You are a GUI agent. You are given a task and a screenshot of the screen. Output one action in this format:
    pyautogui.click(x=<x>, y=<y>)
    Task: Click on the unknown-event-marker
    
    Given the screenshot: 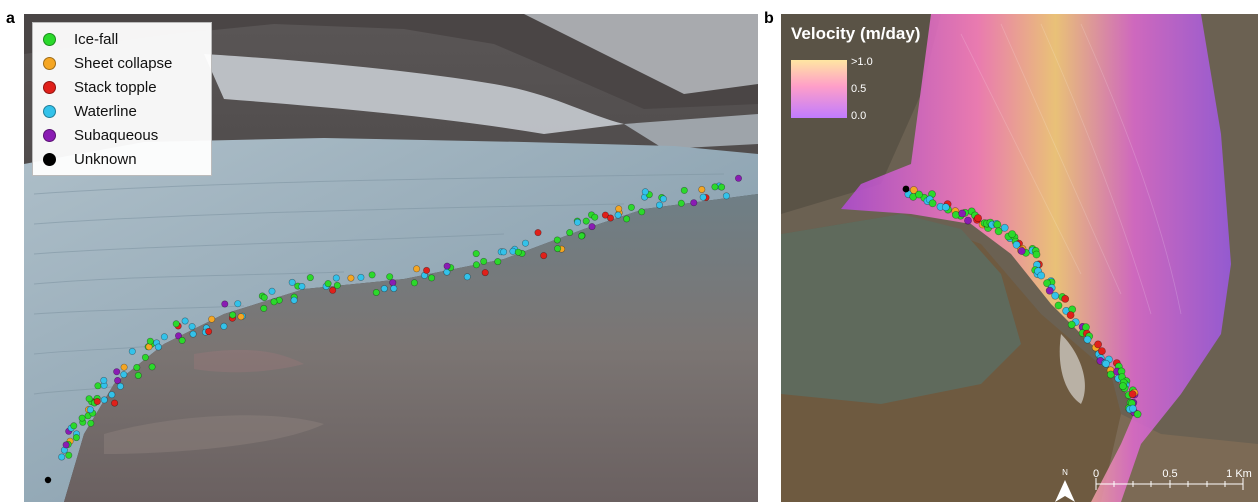 What is the action you would take?
    pyautogui.click(x=48, y=480)
    